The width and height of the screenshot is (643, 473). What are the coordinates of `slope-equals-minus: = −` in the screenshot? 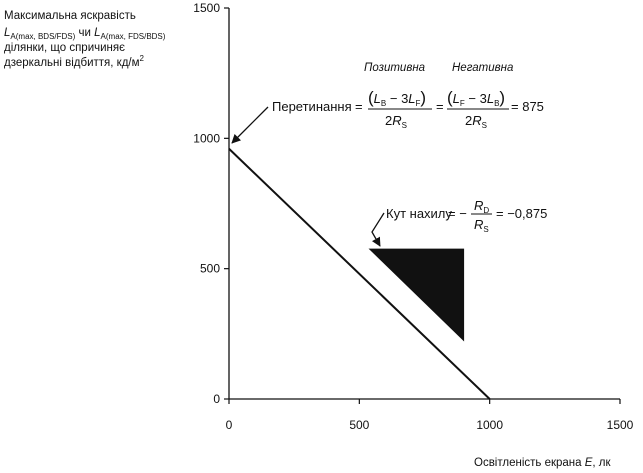 It's located at (457, 213).